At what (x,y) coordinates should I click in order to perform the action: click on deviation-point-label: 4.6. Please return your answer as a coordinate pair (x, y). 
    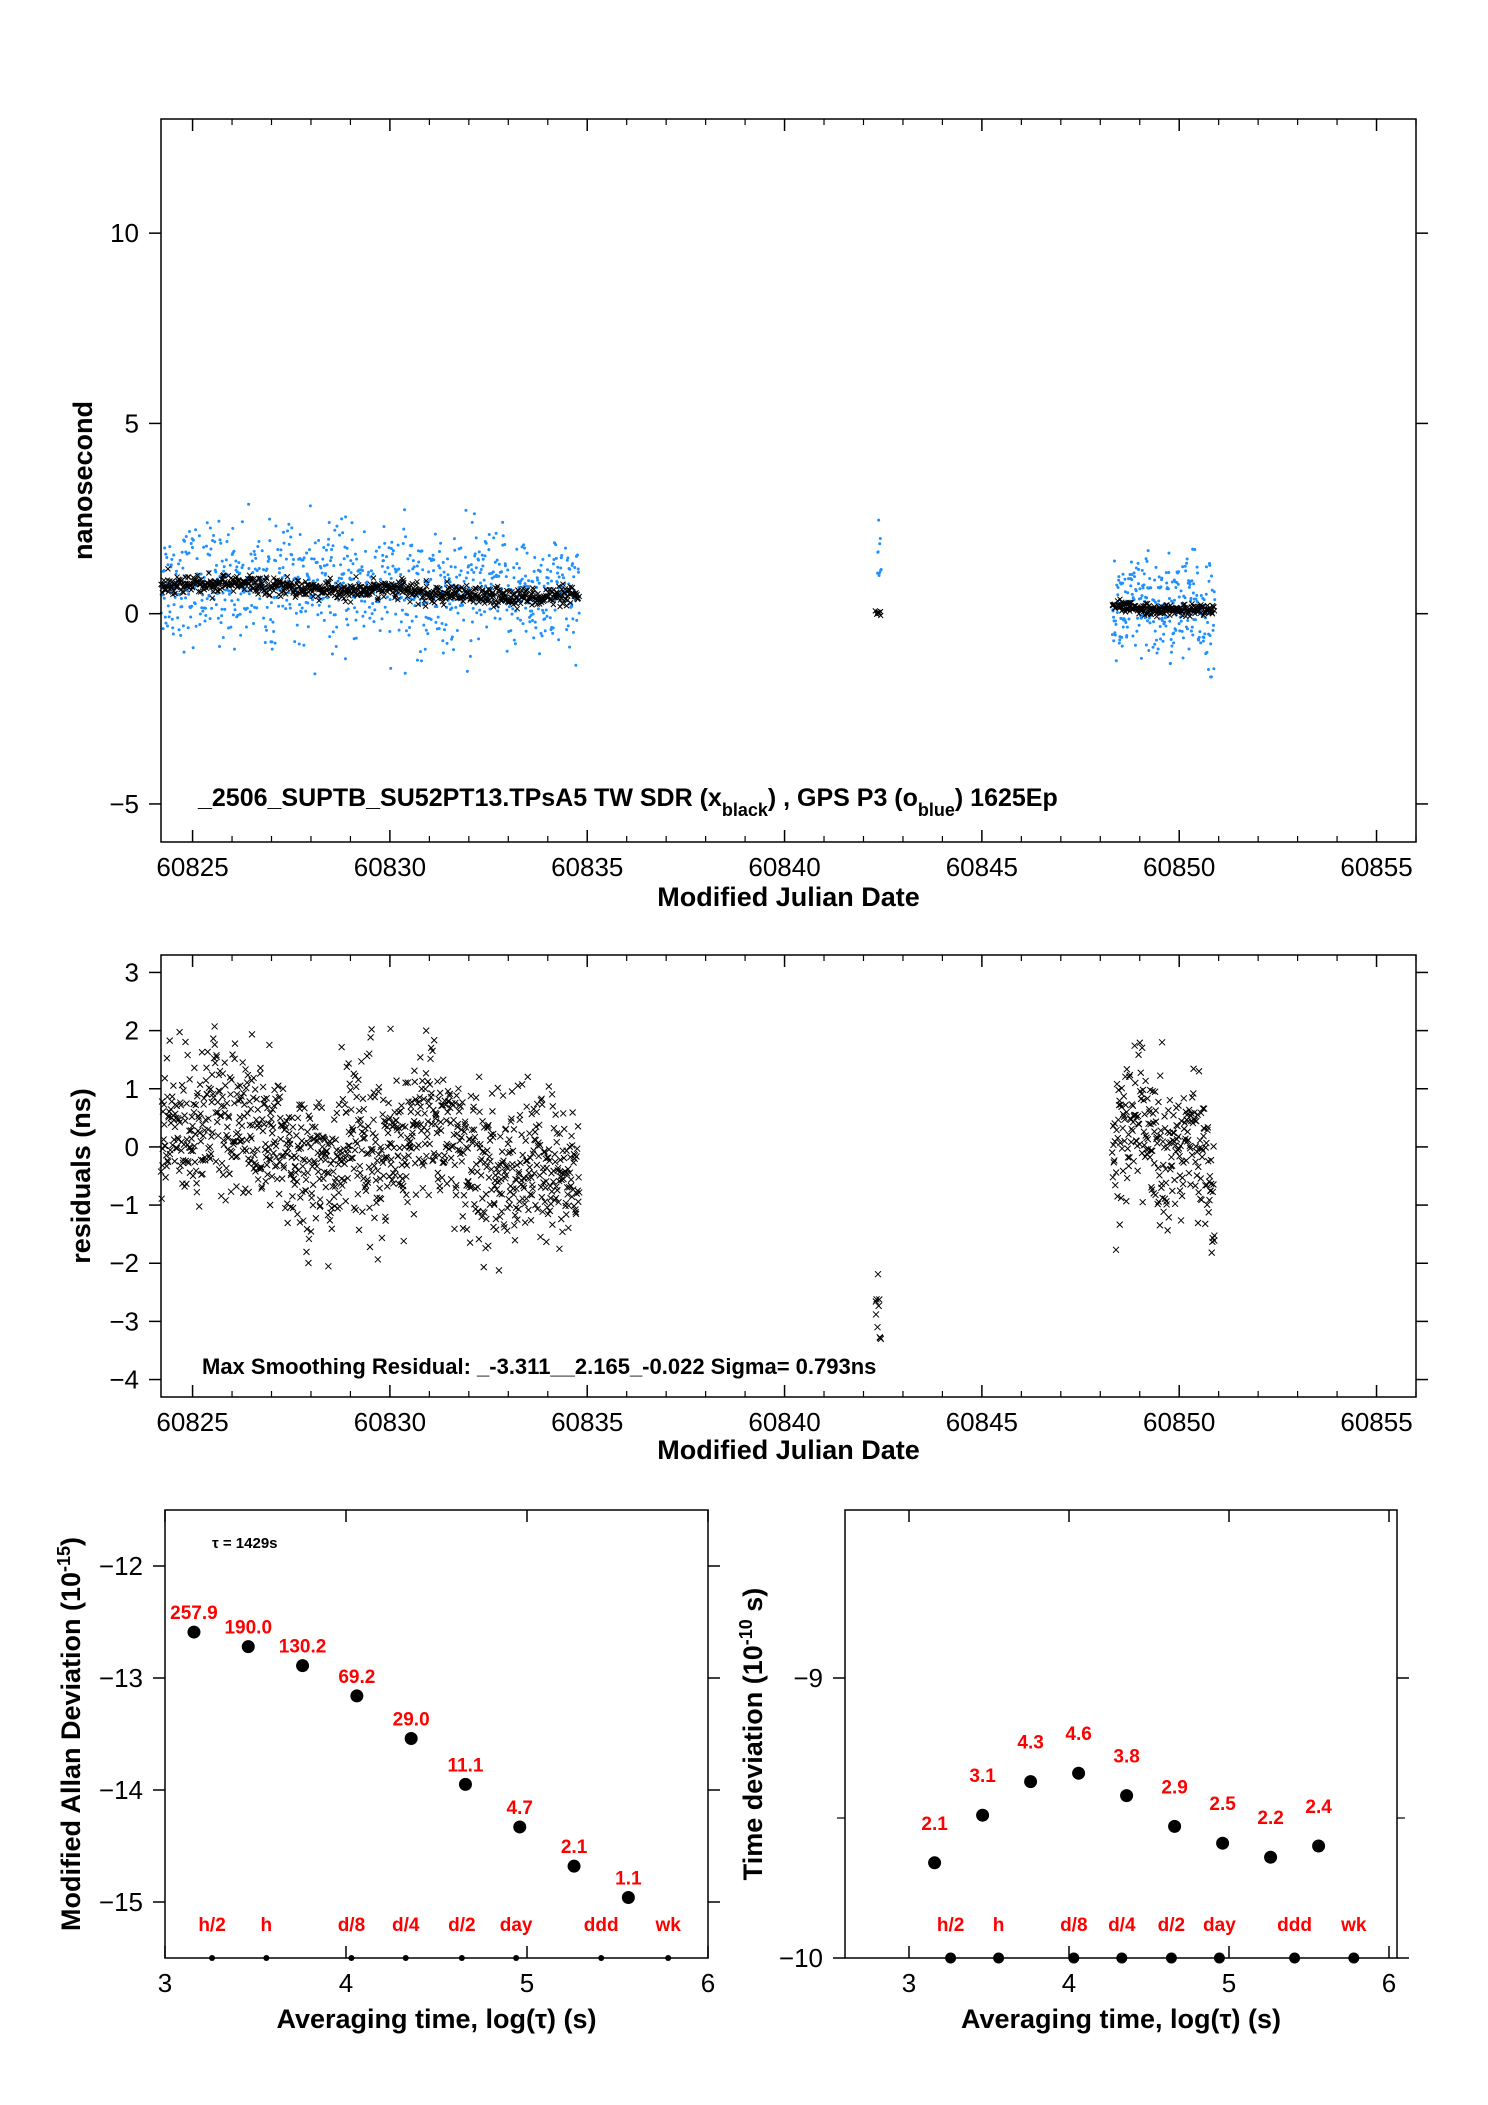
    Looking at the image, I should click on (1078, 1734).